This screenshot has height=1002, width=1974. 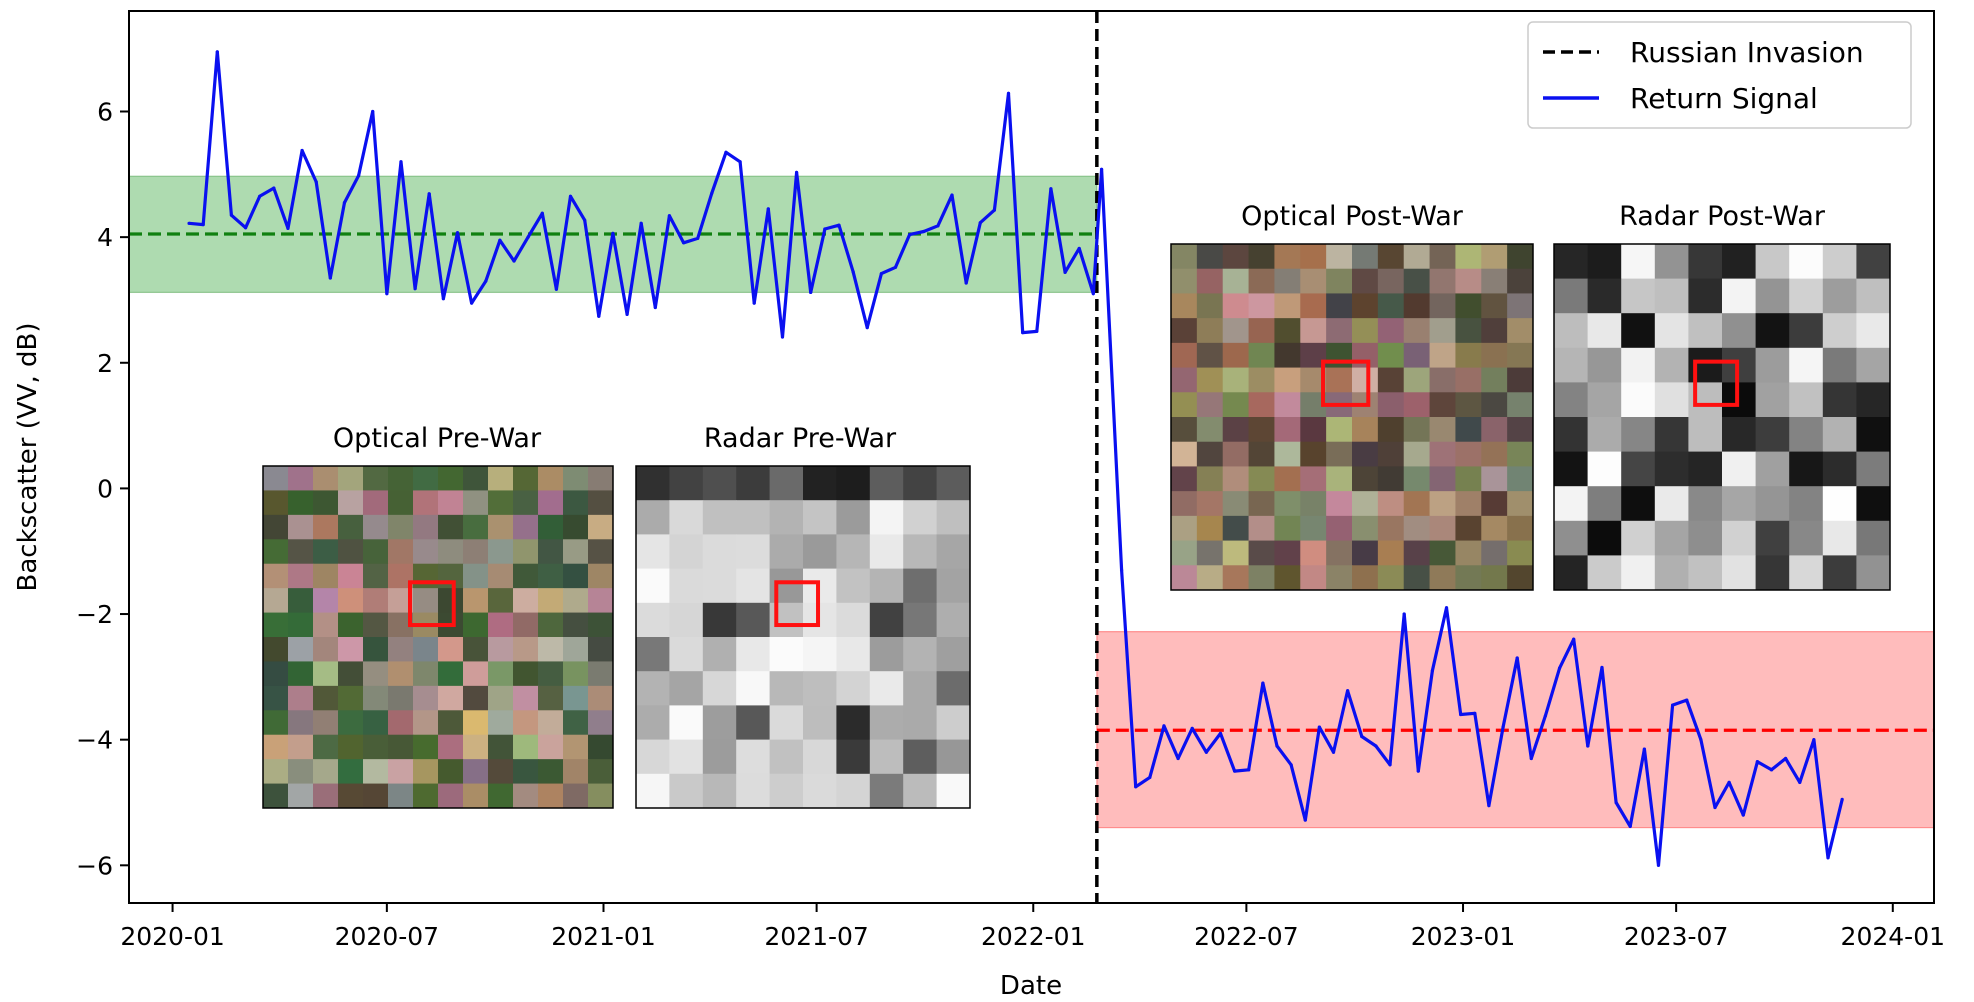 What do you see at coordinates (803, 616) in the screenshot?
I see `inset-1: Radar Pre-War` at bounding box center [803, 616].